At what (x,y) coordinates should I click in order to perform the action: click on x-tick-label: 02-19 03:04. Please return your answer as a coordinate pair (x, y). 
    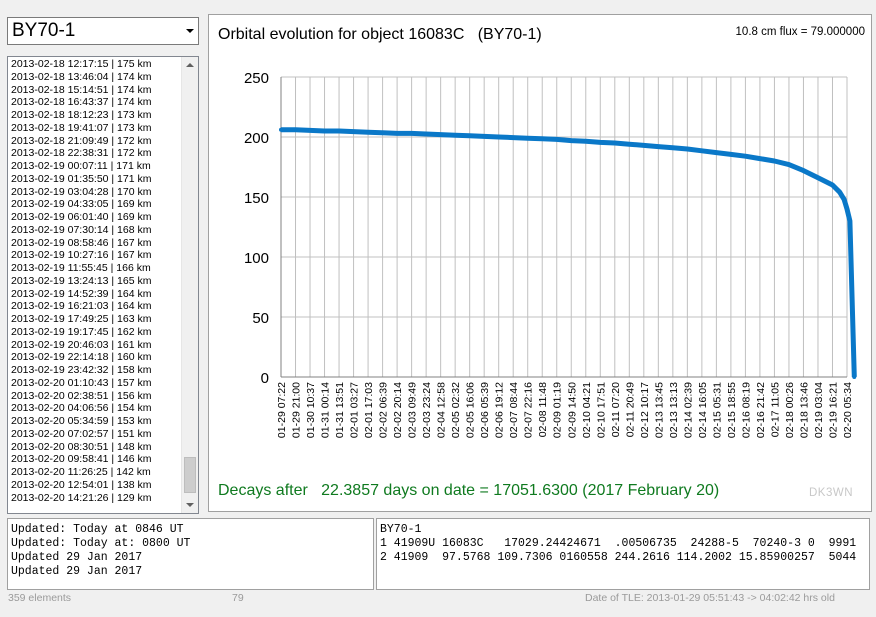
    Looking at the image, I should click on (819, 410).